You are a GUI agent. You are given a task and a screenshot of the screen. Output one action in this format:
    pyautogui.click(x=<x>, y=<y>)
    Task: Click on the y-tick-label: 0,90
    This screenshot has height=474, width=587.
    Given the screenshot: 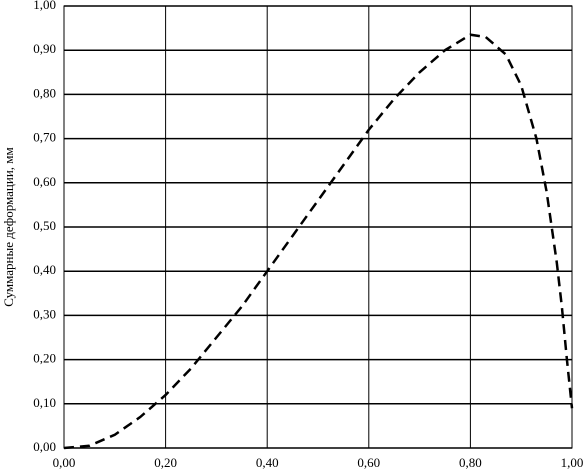 What is the action you would take?
    pyautogui.click(x=44, y=48)
    